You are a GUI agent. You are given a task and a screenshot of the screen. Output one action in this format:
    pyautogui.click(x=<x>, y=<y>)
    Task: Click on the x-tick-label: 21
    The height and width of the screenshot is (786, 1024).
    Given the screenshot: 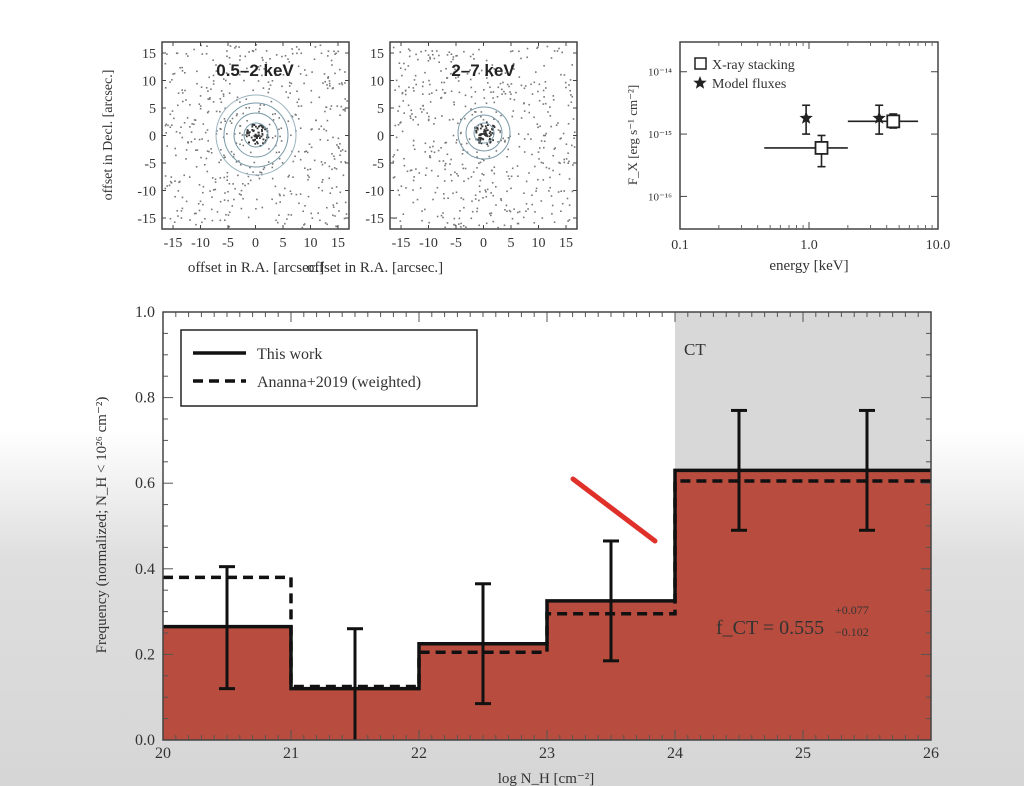 What is the action you would take?
    pyautogui.click(x=291, y=753)
    